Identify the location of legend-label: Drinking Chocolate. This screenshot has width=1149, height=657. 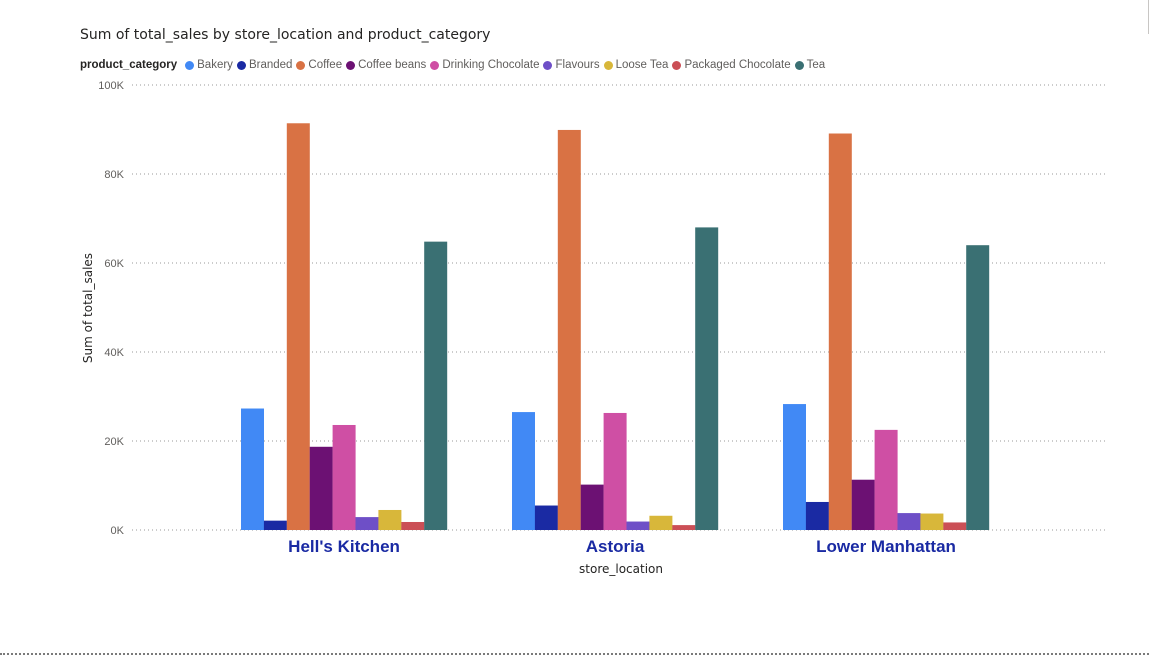
(491, 65).